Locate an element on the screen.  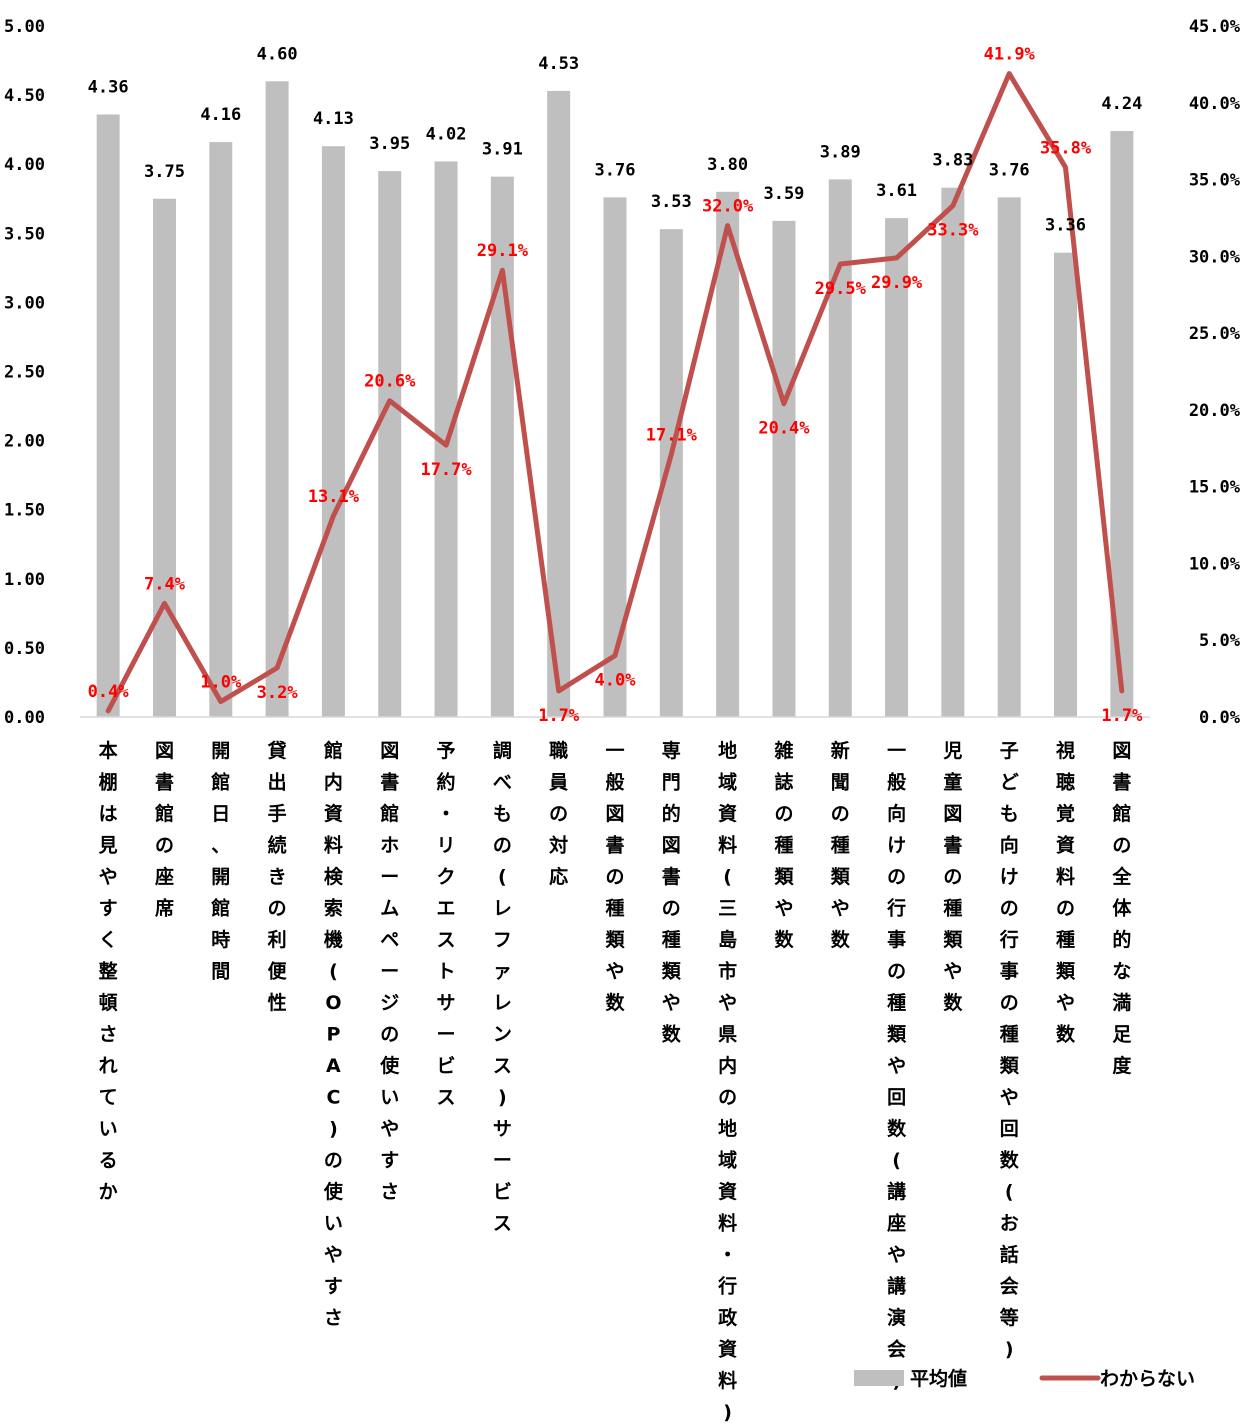
right-axis-tick-label: 25.0% is located at coordinates (1215, 334).